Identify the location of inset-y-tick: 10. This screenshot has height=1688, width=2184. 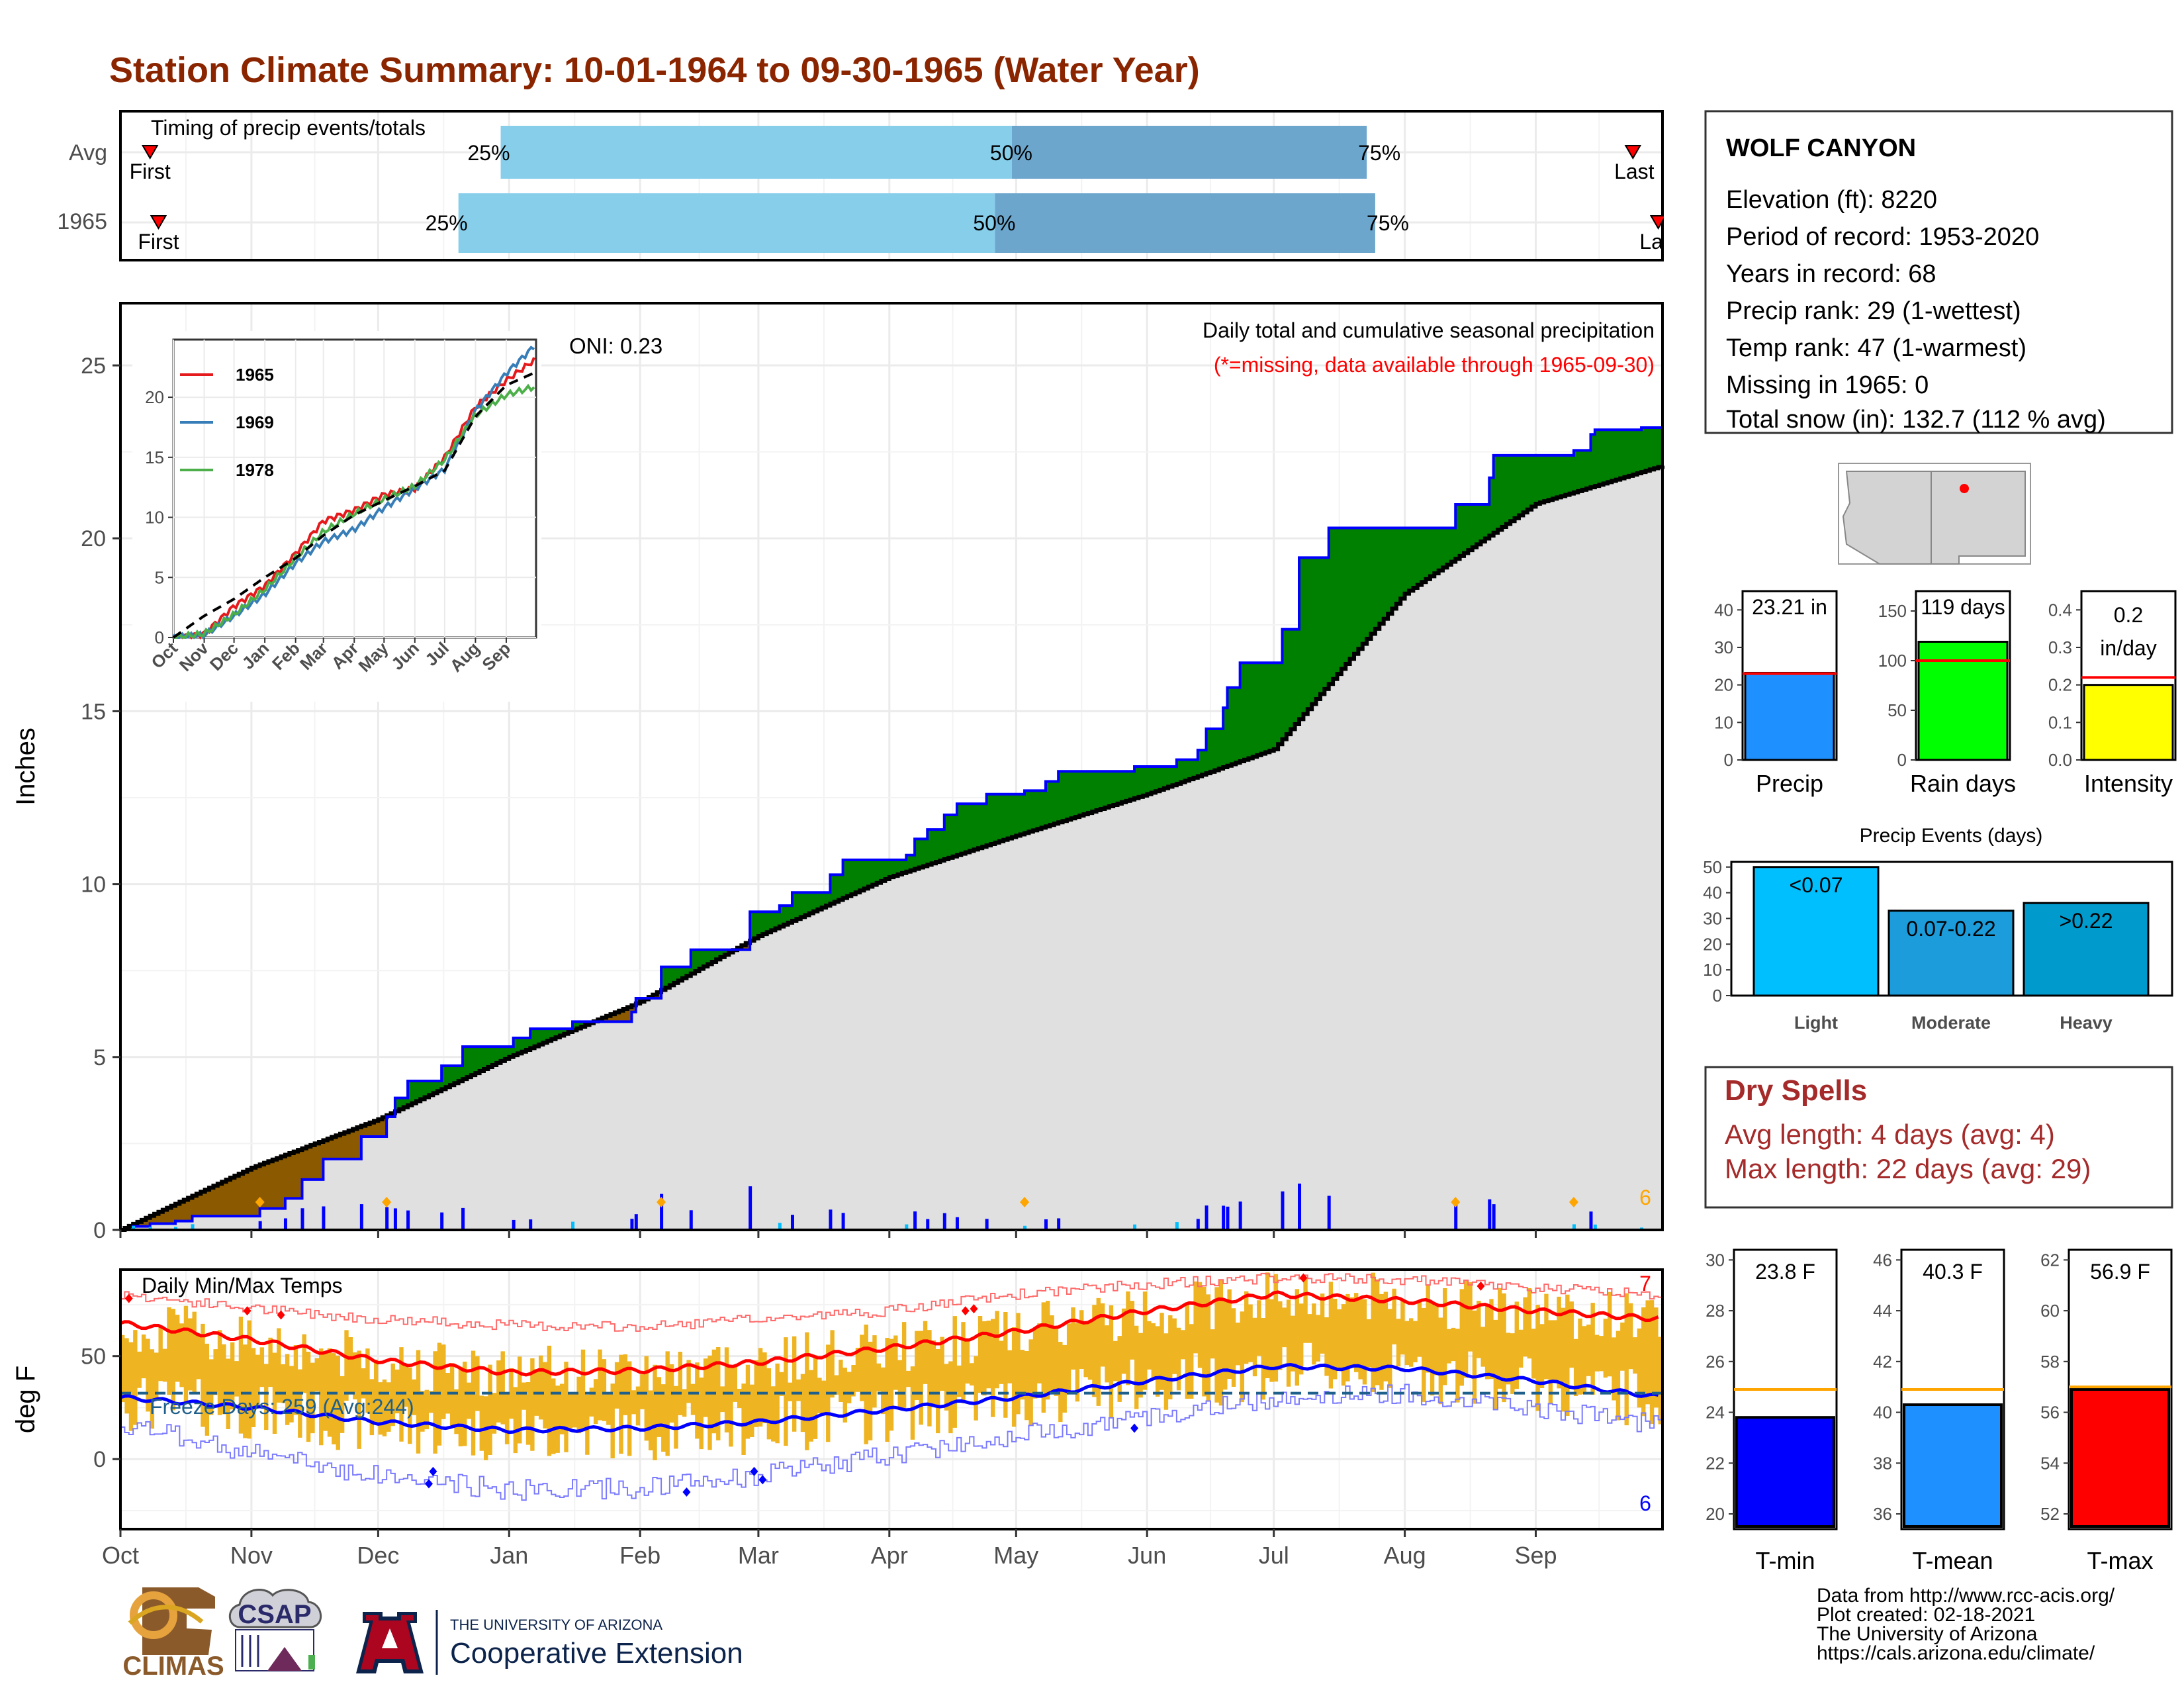
(154, 518).